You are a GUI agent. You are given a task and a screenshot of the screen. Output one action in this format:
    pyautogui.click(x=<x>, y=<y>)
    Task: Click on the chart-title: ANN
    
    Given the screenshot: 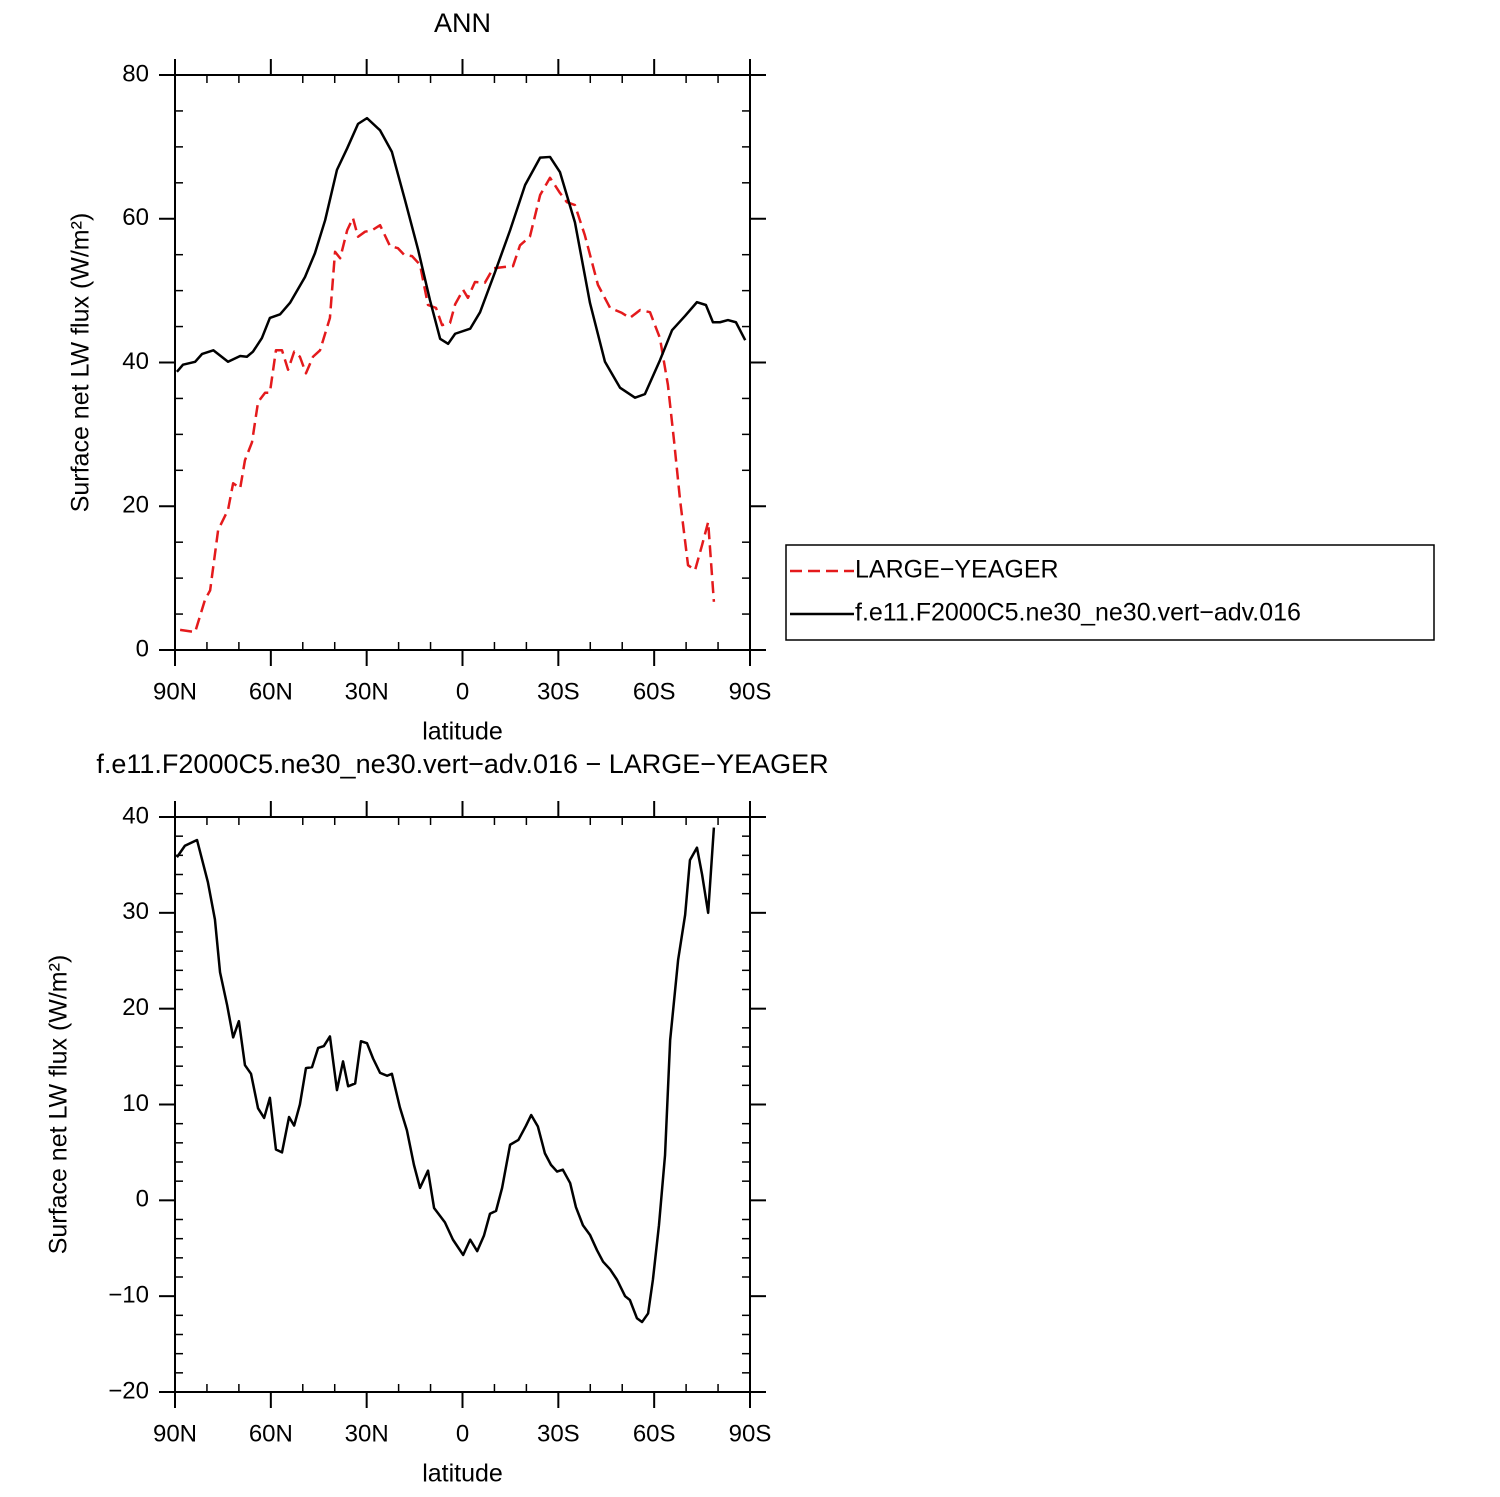 What is the action you would take?
    pyautogui.click(x=462, y=23)
    